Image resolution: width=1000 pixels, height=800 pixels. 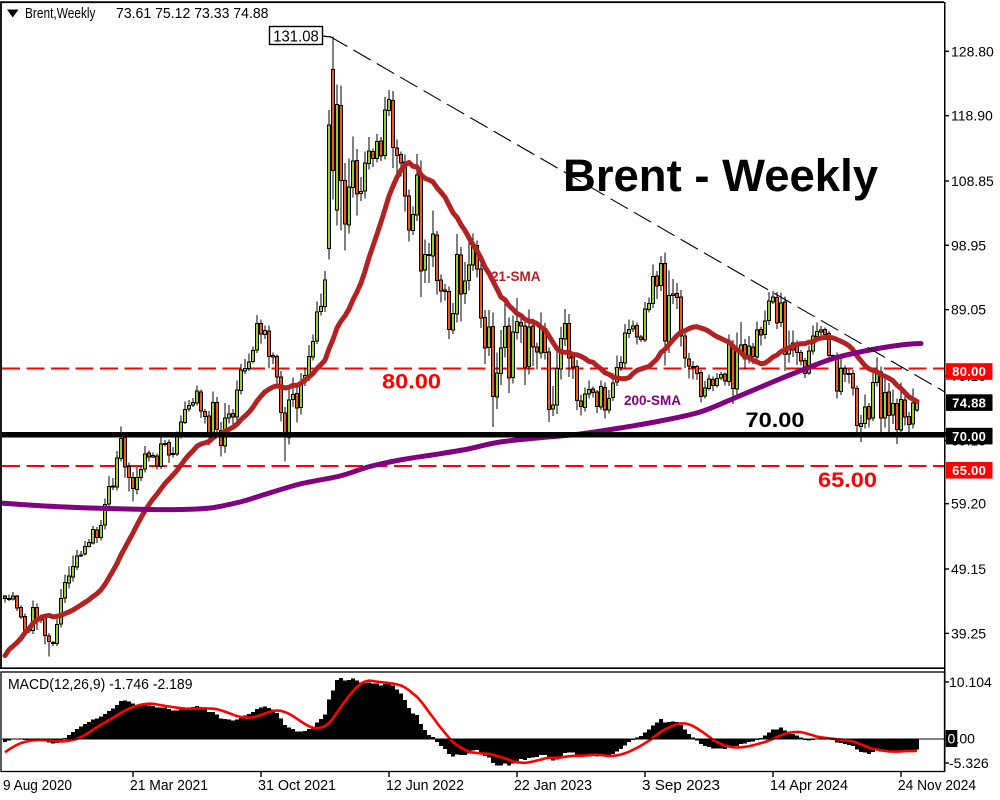 What do you see at coordinates (968, 310) in the screenshot?
I see `svg-text: 89.05` at bounding box center [968, 310].